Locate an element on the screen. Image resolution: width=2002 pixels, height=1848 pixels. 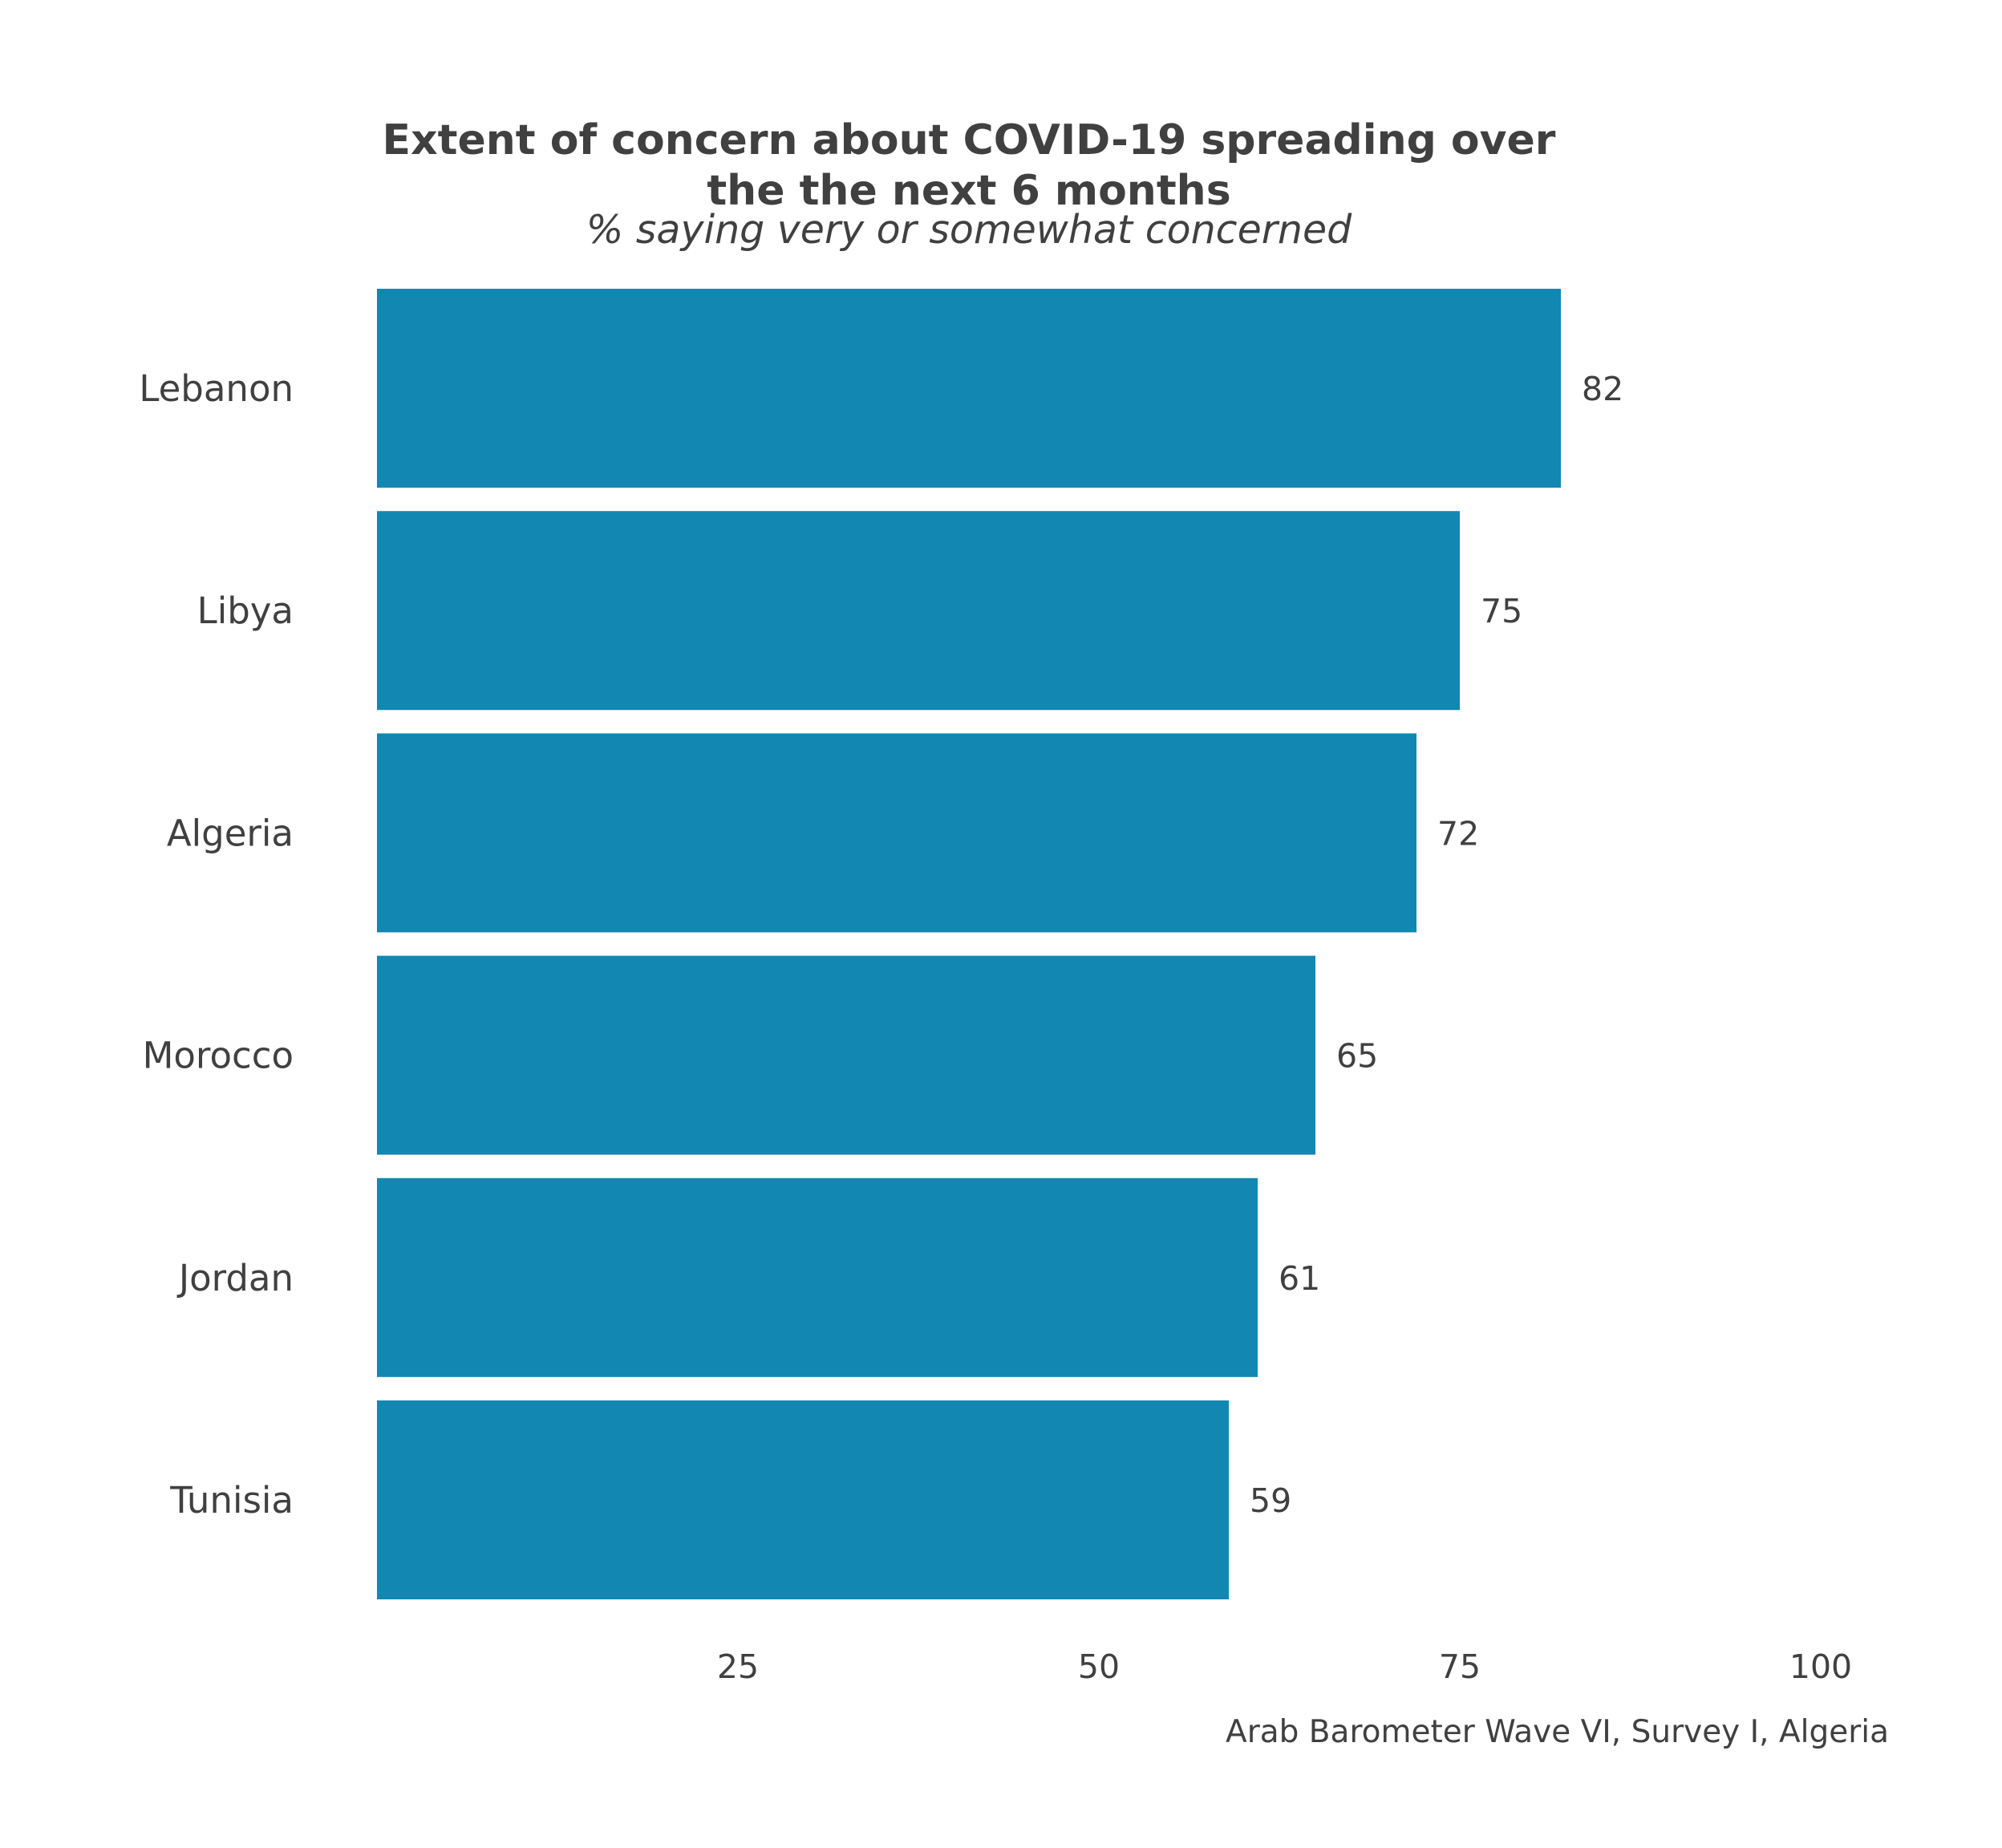
x-tick-label-75: 75 is located at coordinates (1460, 1667).